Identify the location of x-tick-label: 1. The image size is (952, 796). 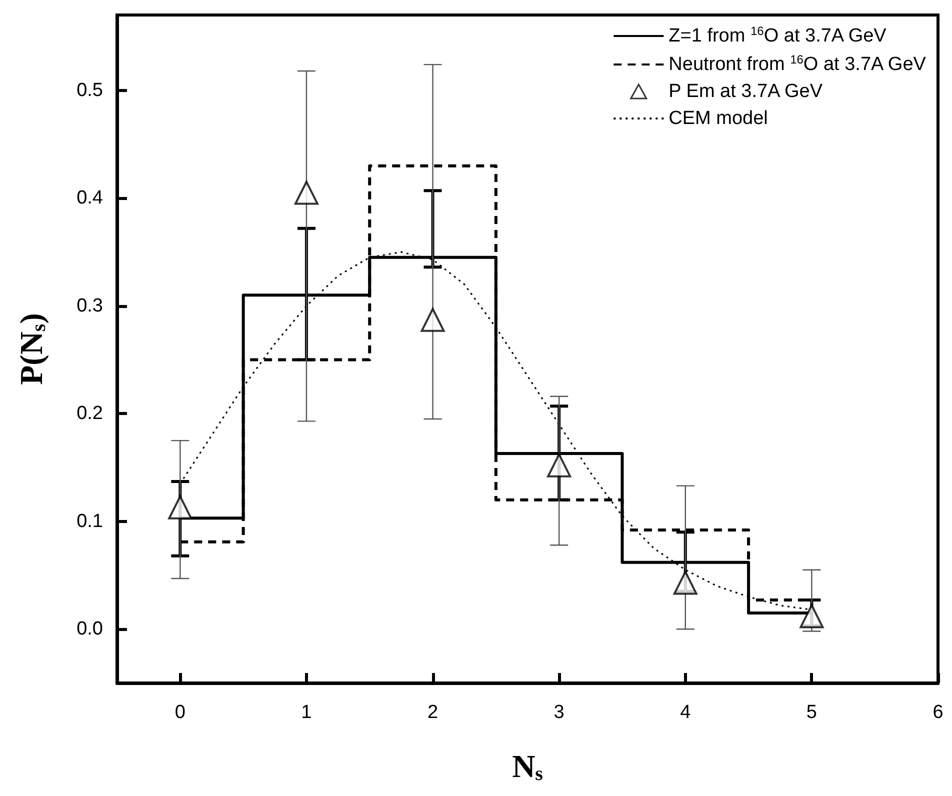
(306, 712).